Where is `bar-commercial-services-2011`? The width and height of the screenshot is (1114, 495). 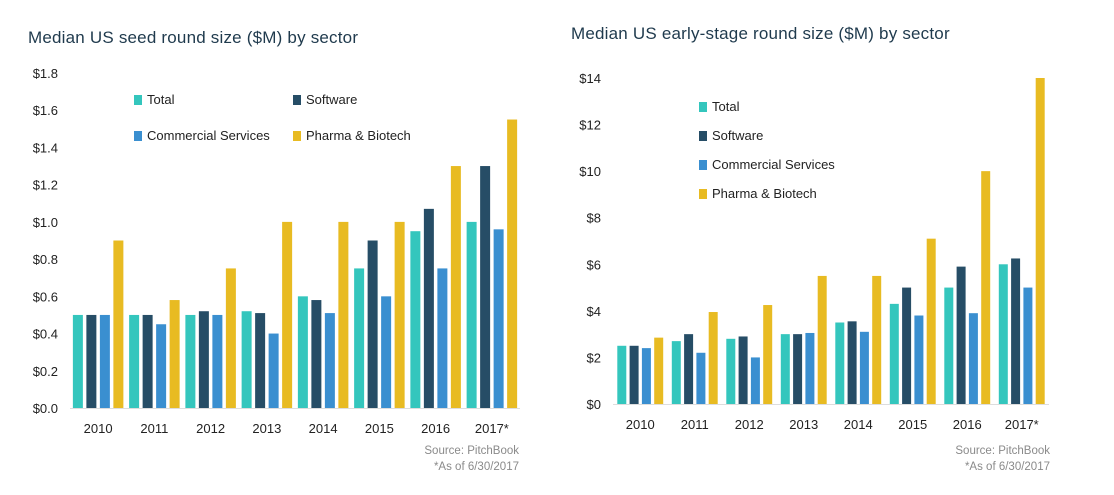 bar-commercial-services-2011 is located at coordinates (701, 378).